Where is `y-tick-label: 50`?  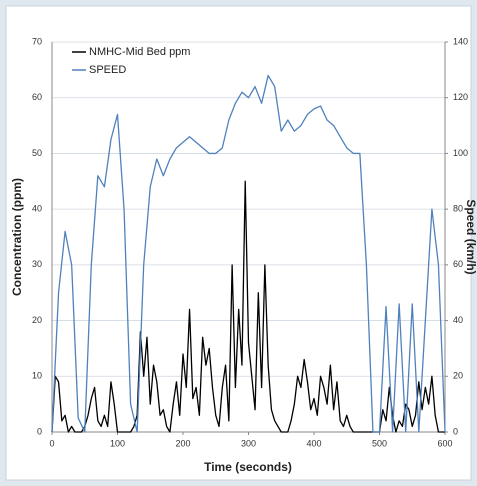
y-tick-label: 50 is located at coordinates (37, 153).